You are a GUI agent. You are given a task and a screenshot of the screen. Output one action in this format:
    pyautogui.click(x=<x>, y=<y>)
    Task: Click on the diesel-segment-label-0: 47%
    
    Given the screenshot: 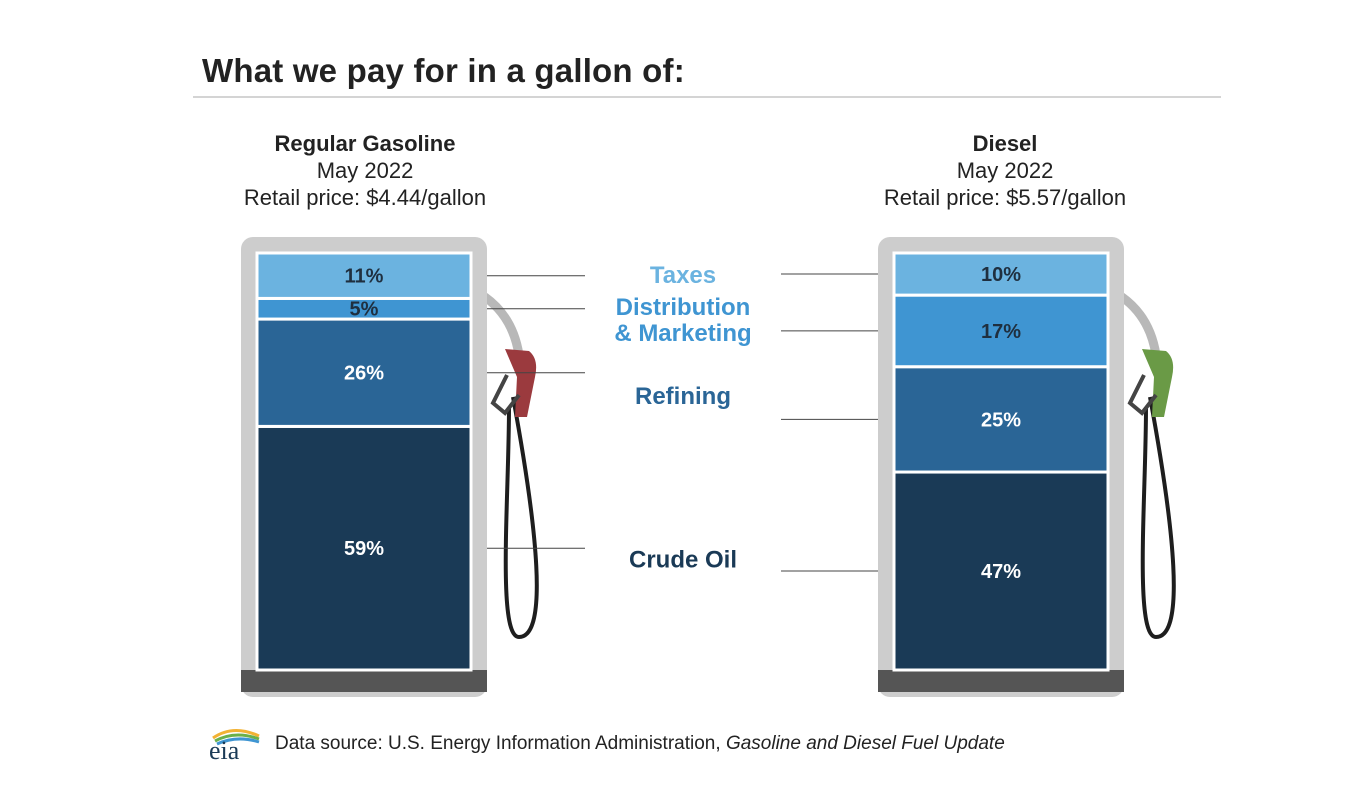 What is the action you would take?
    pyautogui.click(x=1001, y=572)
    